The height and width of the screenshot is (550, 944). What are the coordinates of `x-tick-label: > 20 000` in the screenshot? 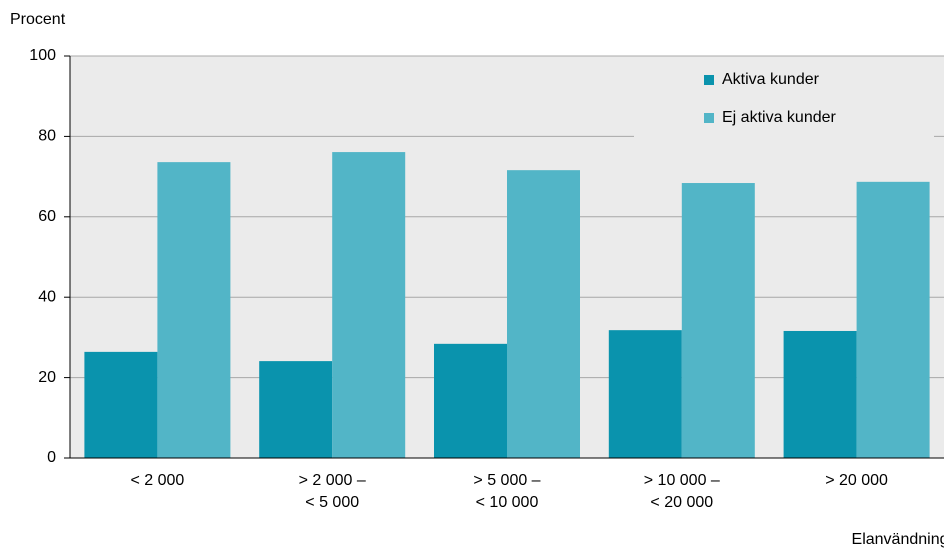 It's located at (856, 480).